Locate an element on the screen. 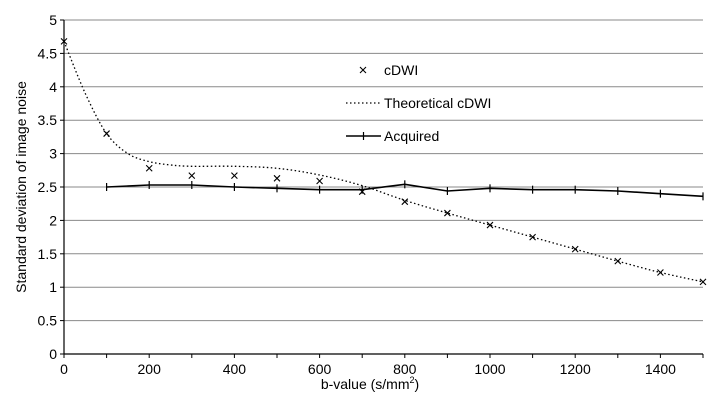 This screenshot has height=409, width=719. y-tick-label-6: 3 is located at coordinates (53, 154).